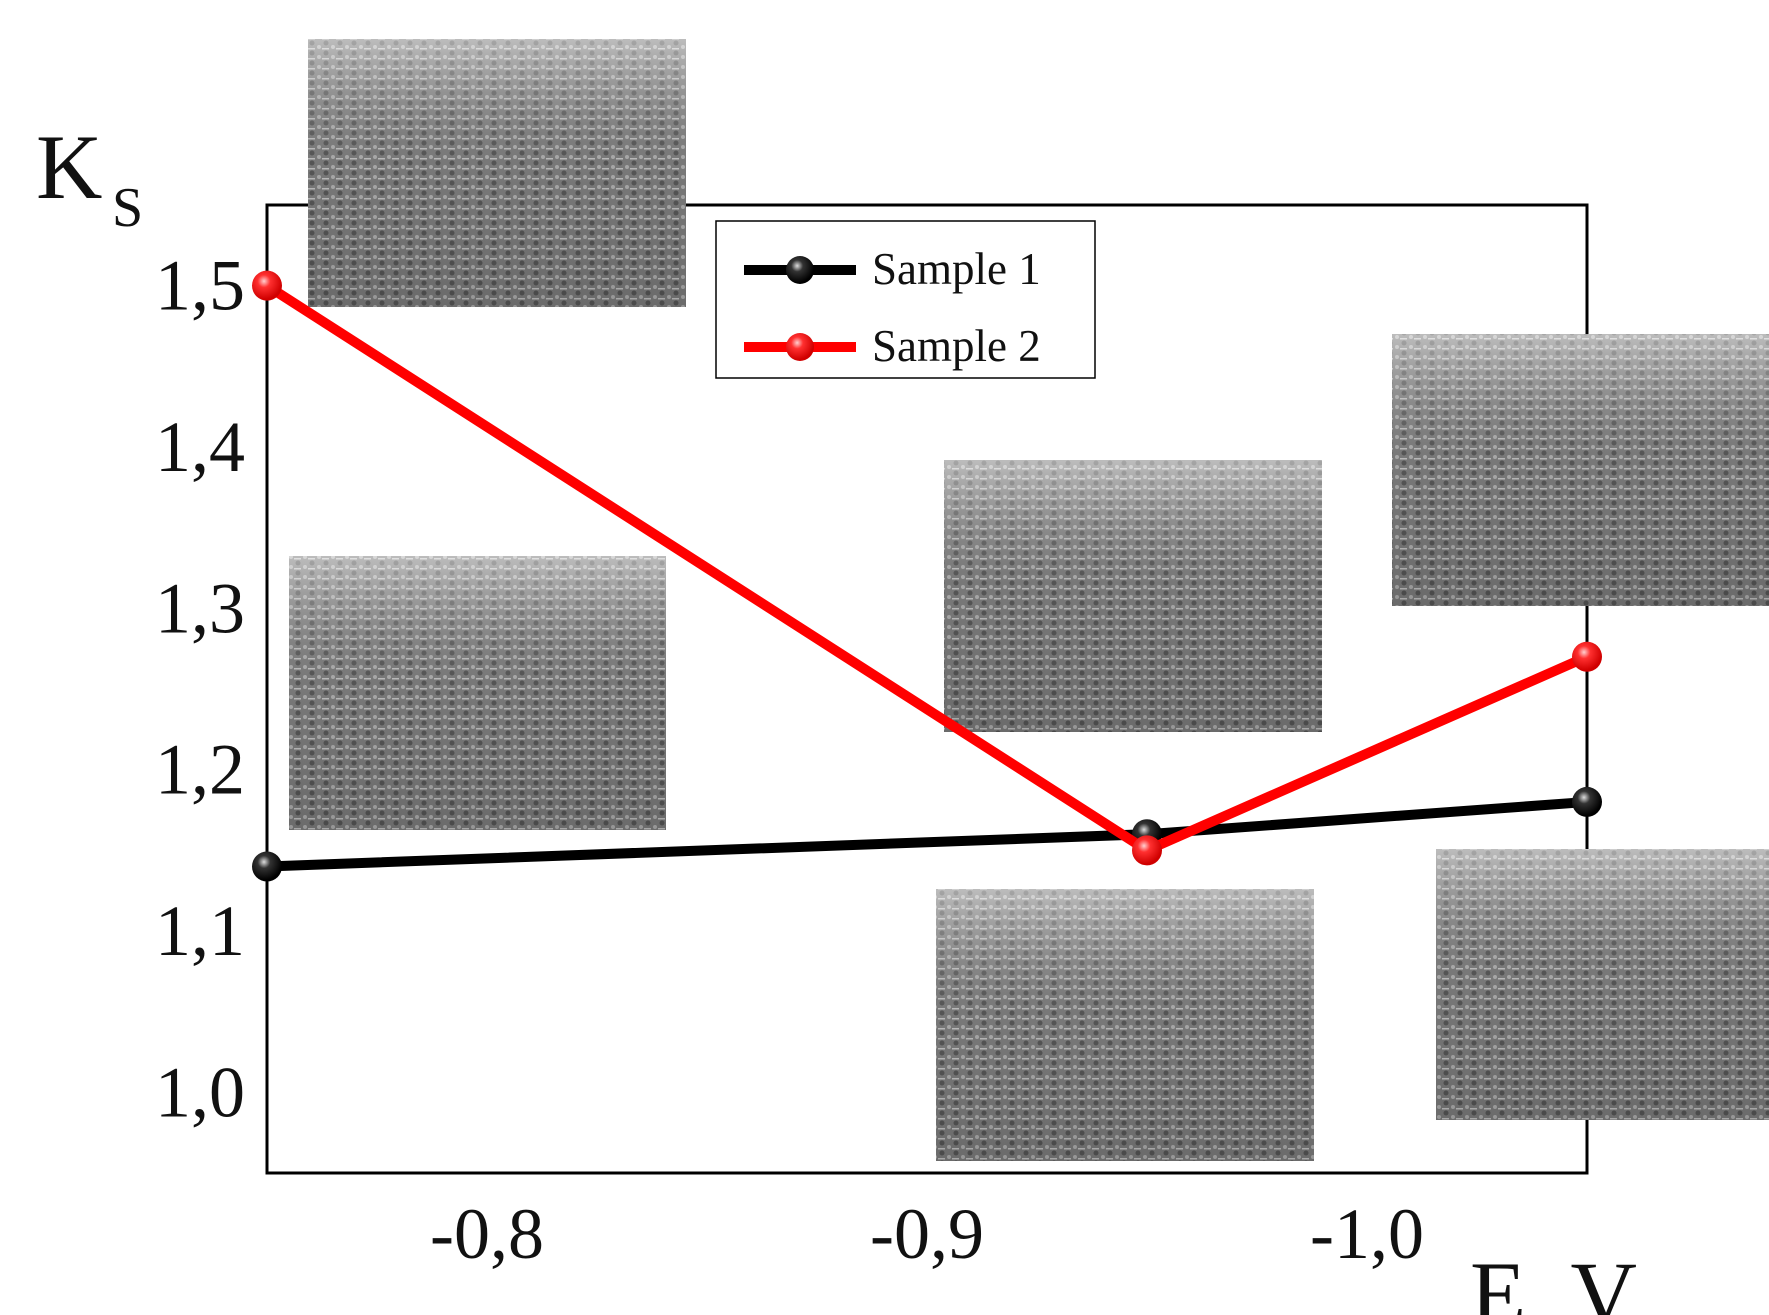 This screenshot has width=1769, height=1315. I want to click on y-tick-label: 1,4, so click(200, 447).